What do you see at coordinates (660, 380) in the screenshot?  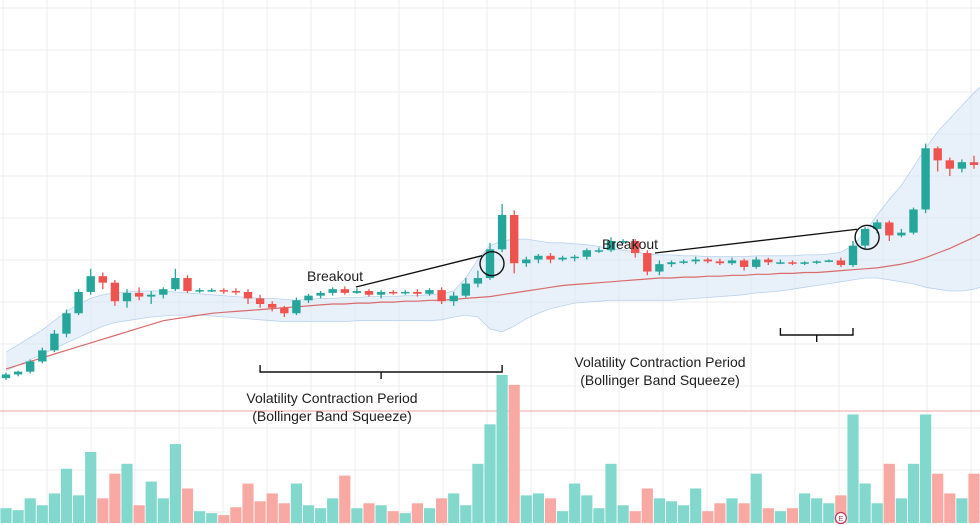 I see `squeeze-label-2-line2: (Bollinger Band Squeeze)` at bounding box center [660, 380].